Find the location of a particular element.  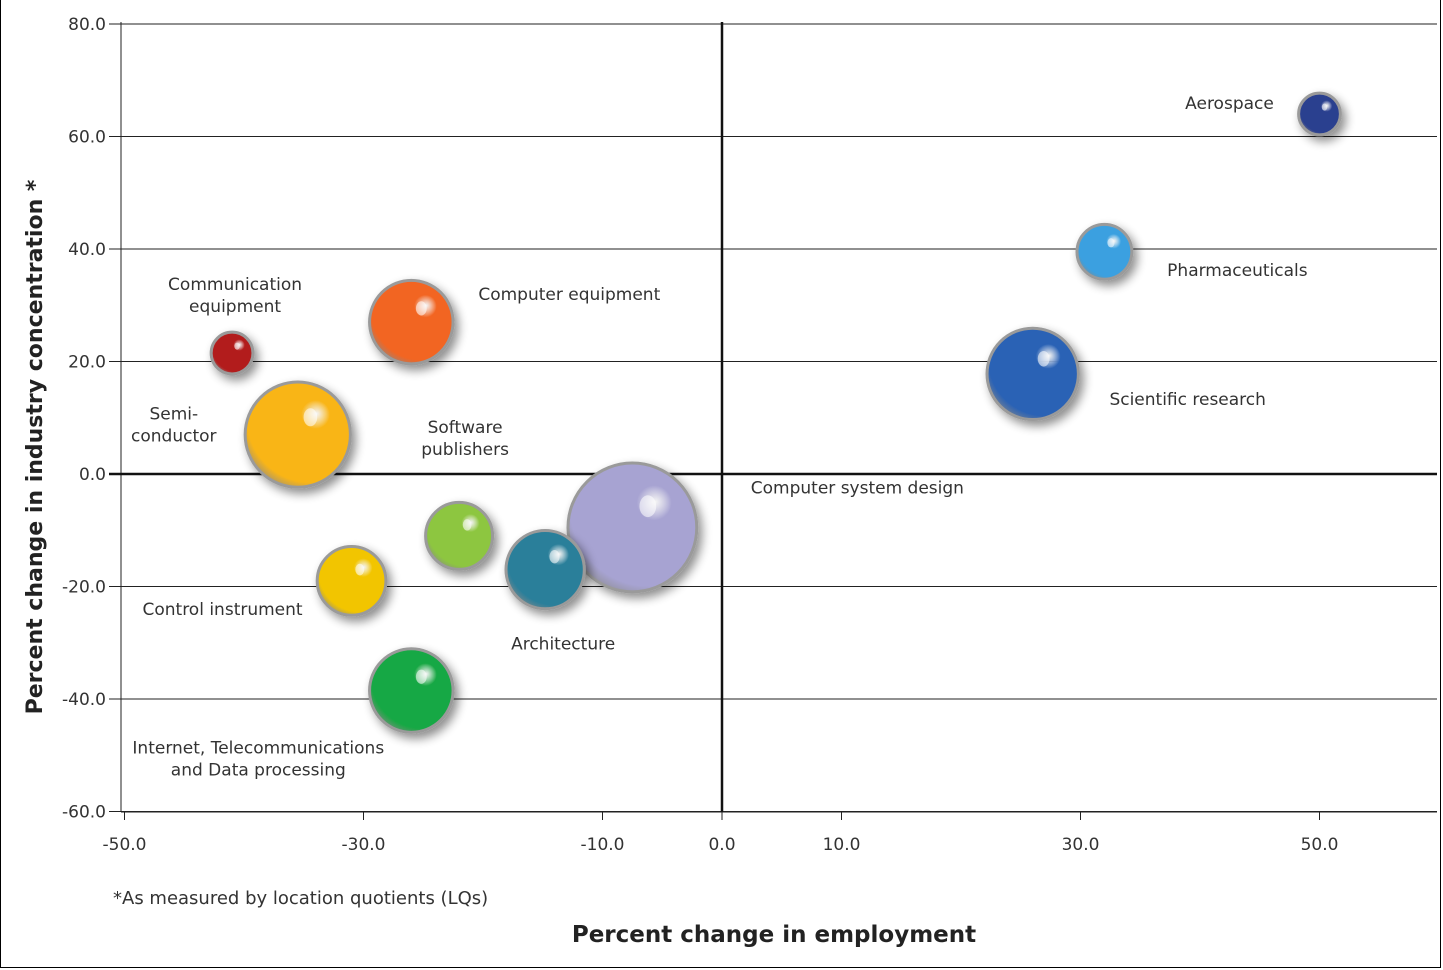

y-tick-label: -20.0 is located at coordinates (84, 588).